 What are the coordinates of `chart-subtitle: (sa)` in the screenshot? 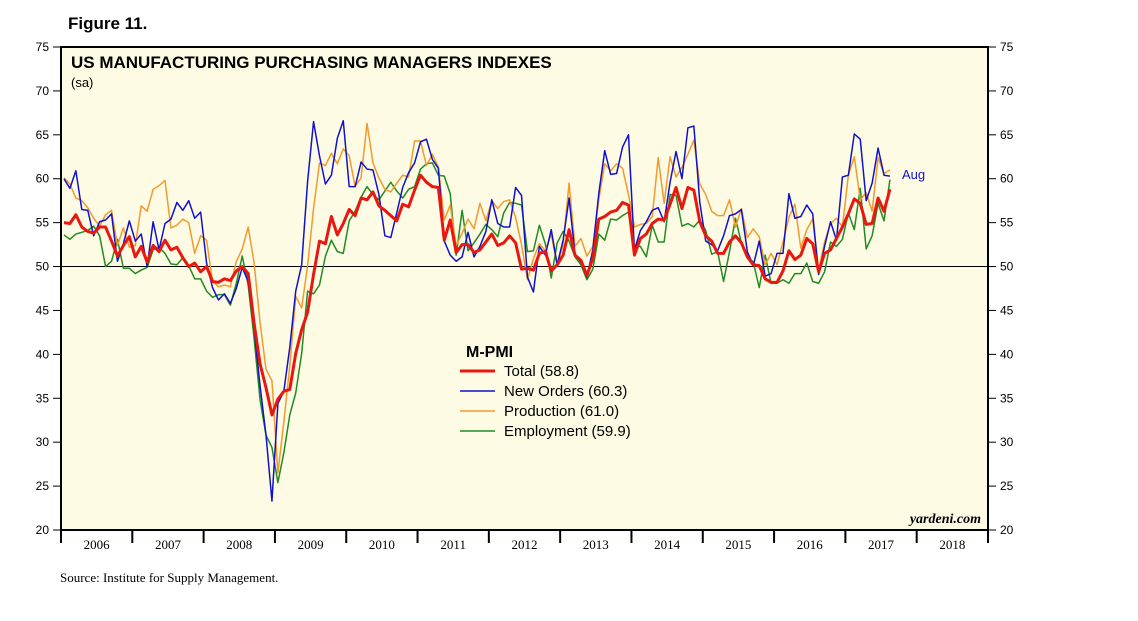 It's located at (82, 82).